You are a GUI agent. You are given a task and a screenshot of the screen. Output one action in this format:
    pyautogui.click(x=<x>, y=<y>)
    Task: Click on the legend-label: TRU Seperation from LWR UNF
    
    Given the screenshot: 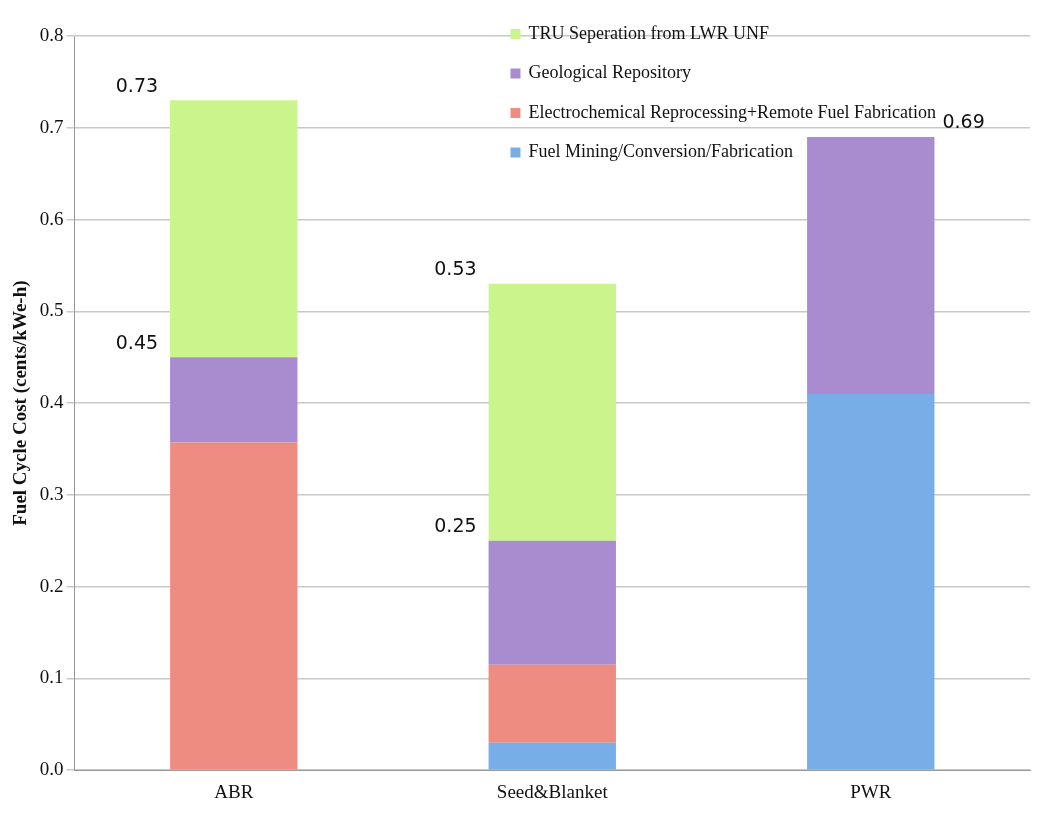 What is the action you would take?
    pyautogui.click(x=649, y=32)
    